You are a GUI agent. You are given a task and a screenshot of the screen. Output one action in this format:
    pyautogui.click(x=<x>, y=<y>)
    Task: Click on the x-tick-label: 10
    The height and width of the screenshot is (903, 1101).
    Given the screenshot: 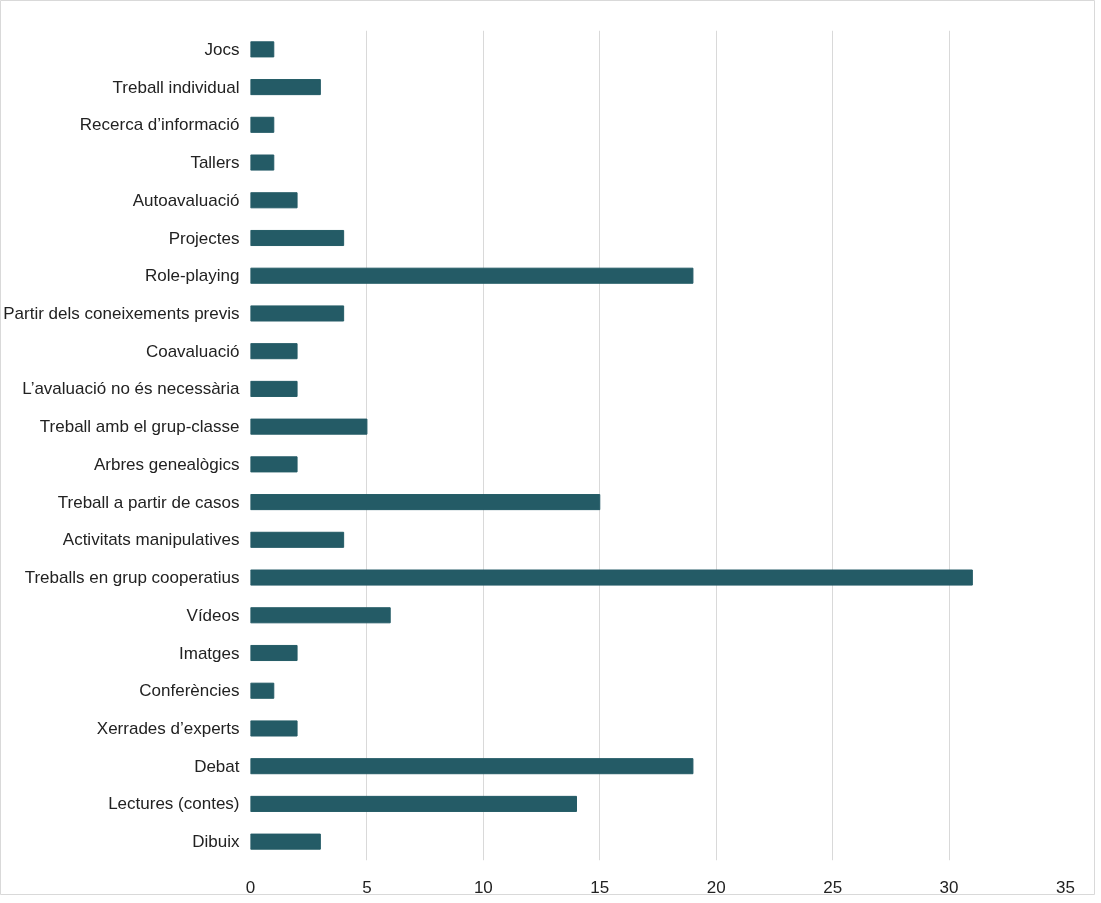 What is the action you would take?
    pyautogui.click(x=483, y=887)
    